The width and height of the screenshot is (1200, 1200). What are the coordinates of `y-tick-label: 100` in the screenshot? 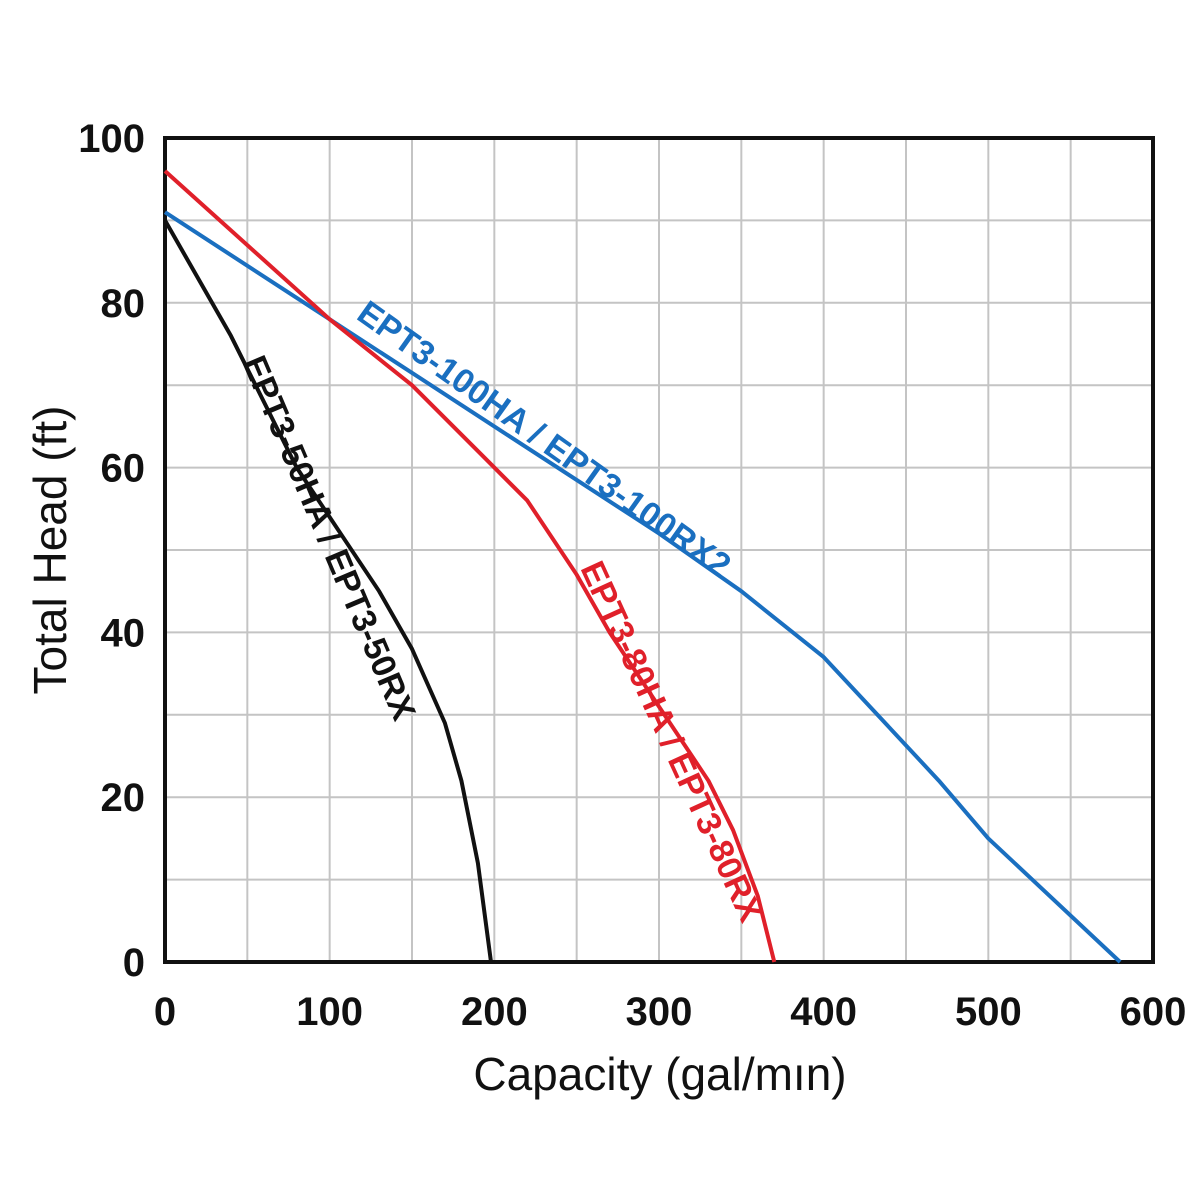 It's located at (111, 139).